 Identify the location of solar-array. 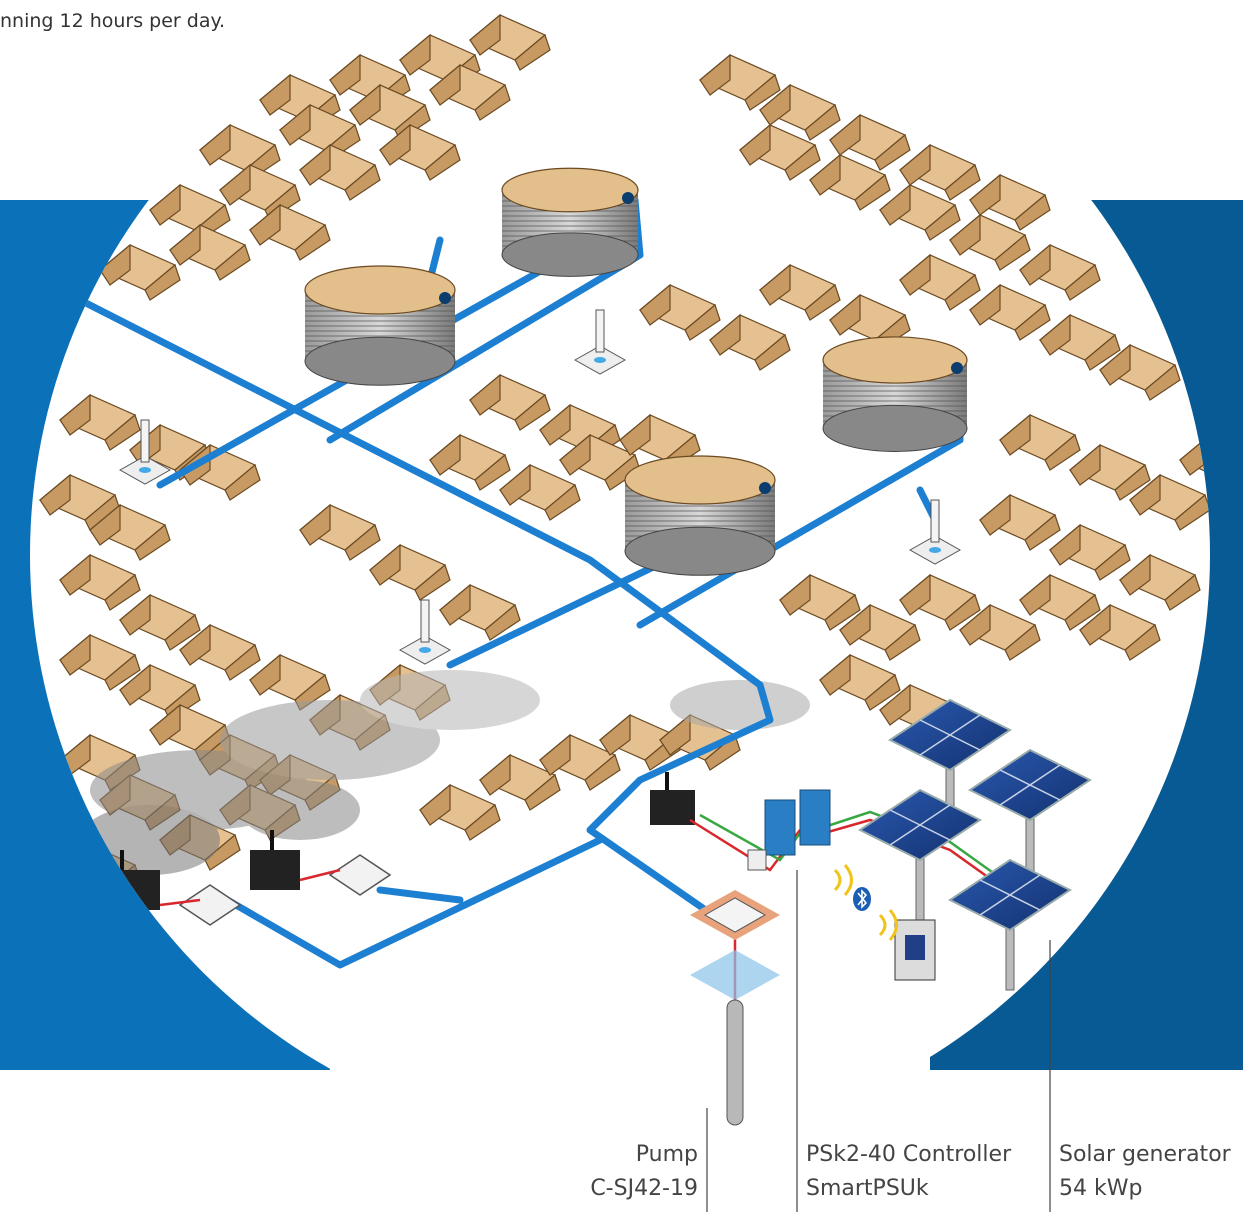
(975, 844).